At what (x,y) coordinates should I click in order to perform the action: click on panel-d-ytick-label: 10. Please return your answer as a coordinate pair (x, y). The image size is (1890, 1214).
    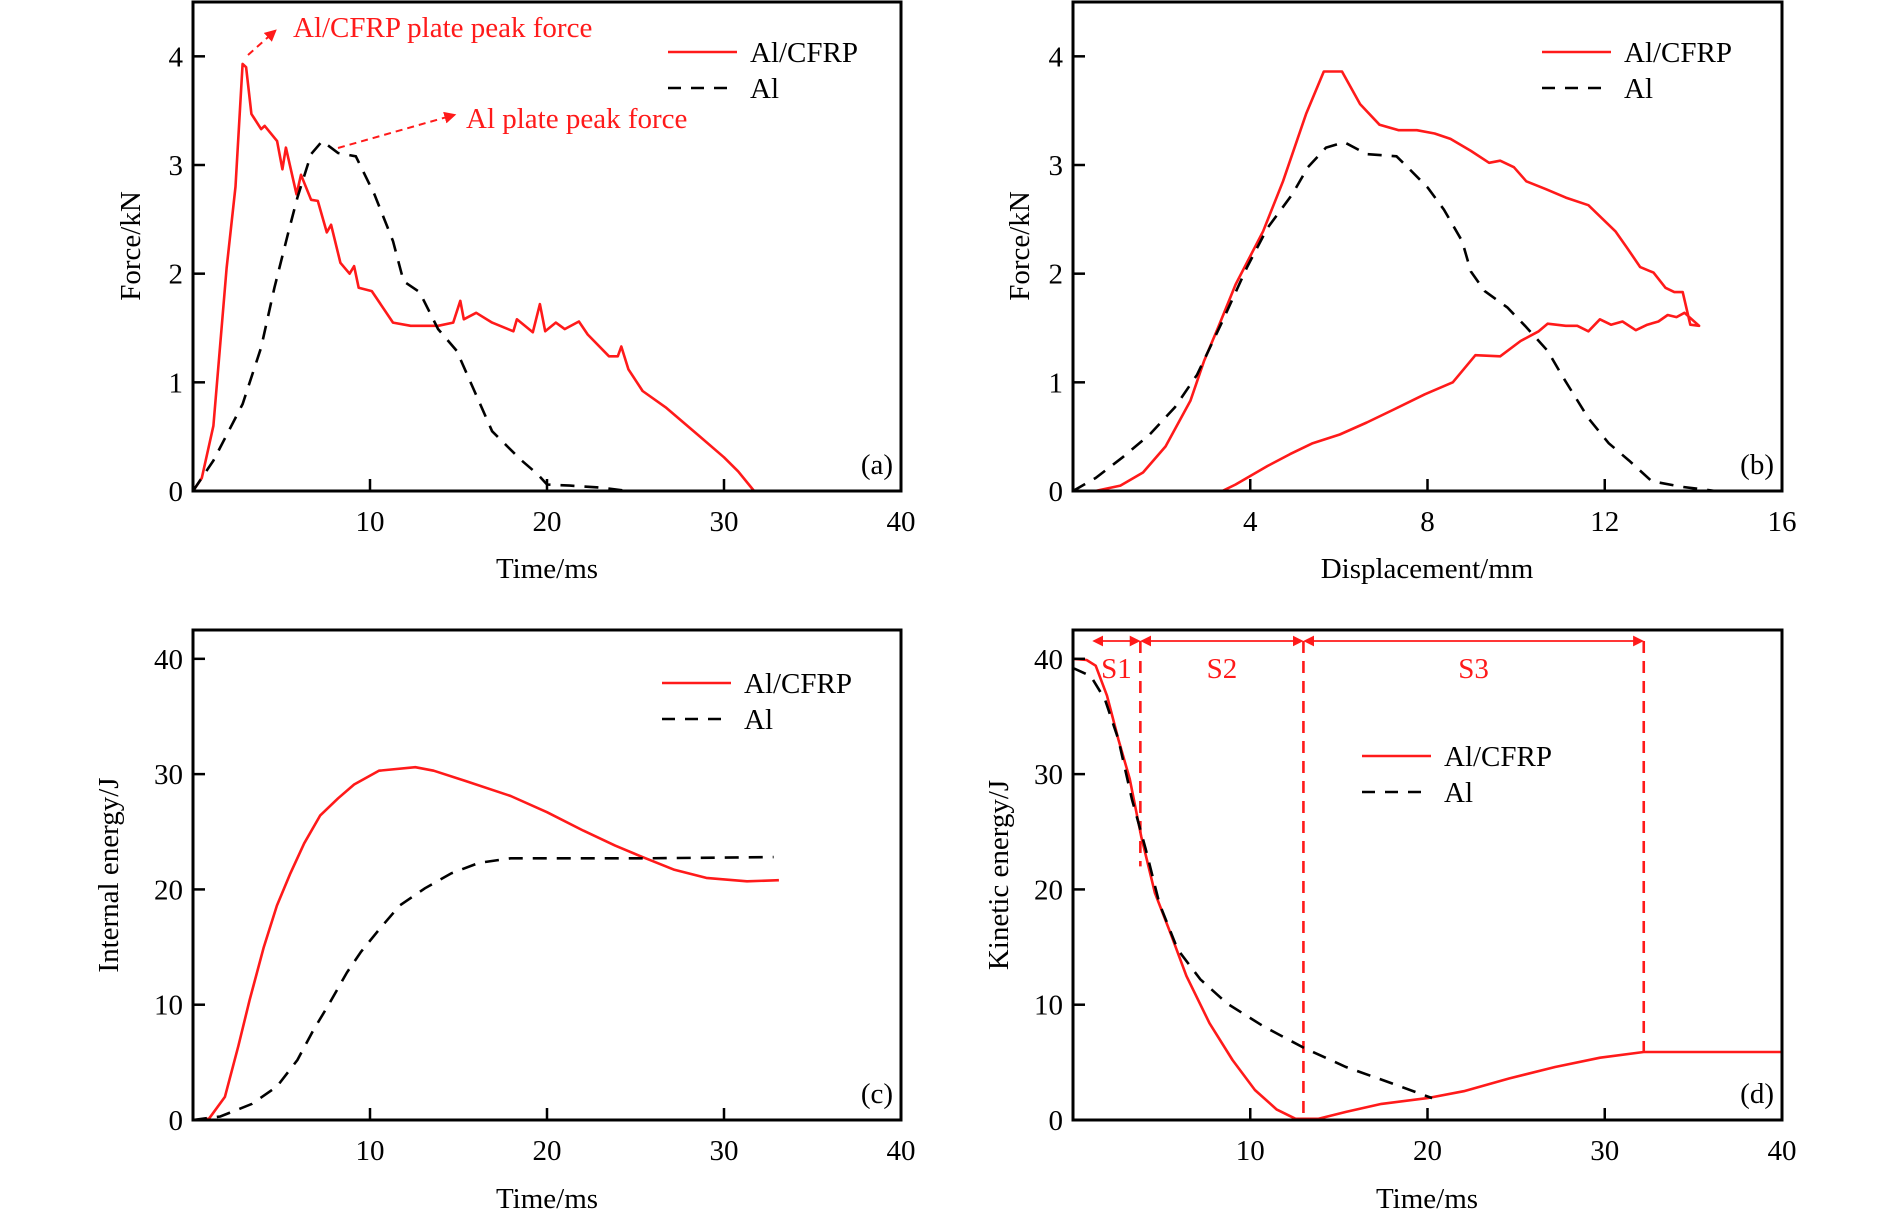
    Looking at the image, I should click on (1048, 1006).